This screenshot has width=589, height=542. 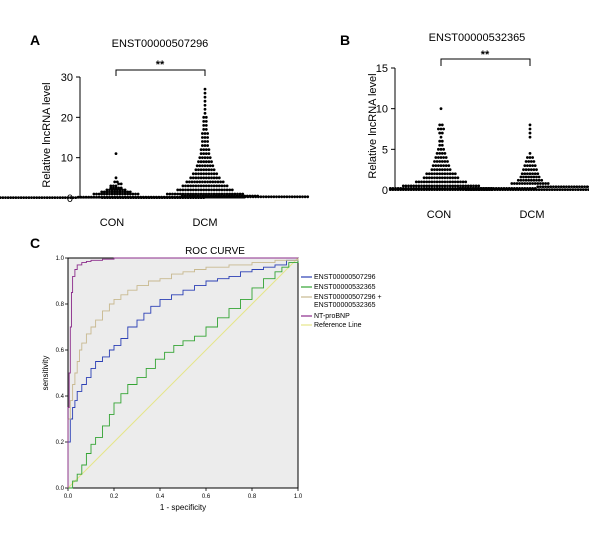 I want to click on roc-x-tick-label: 0.8, so click(x=252, y=497).